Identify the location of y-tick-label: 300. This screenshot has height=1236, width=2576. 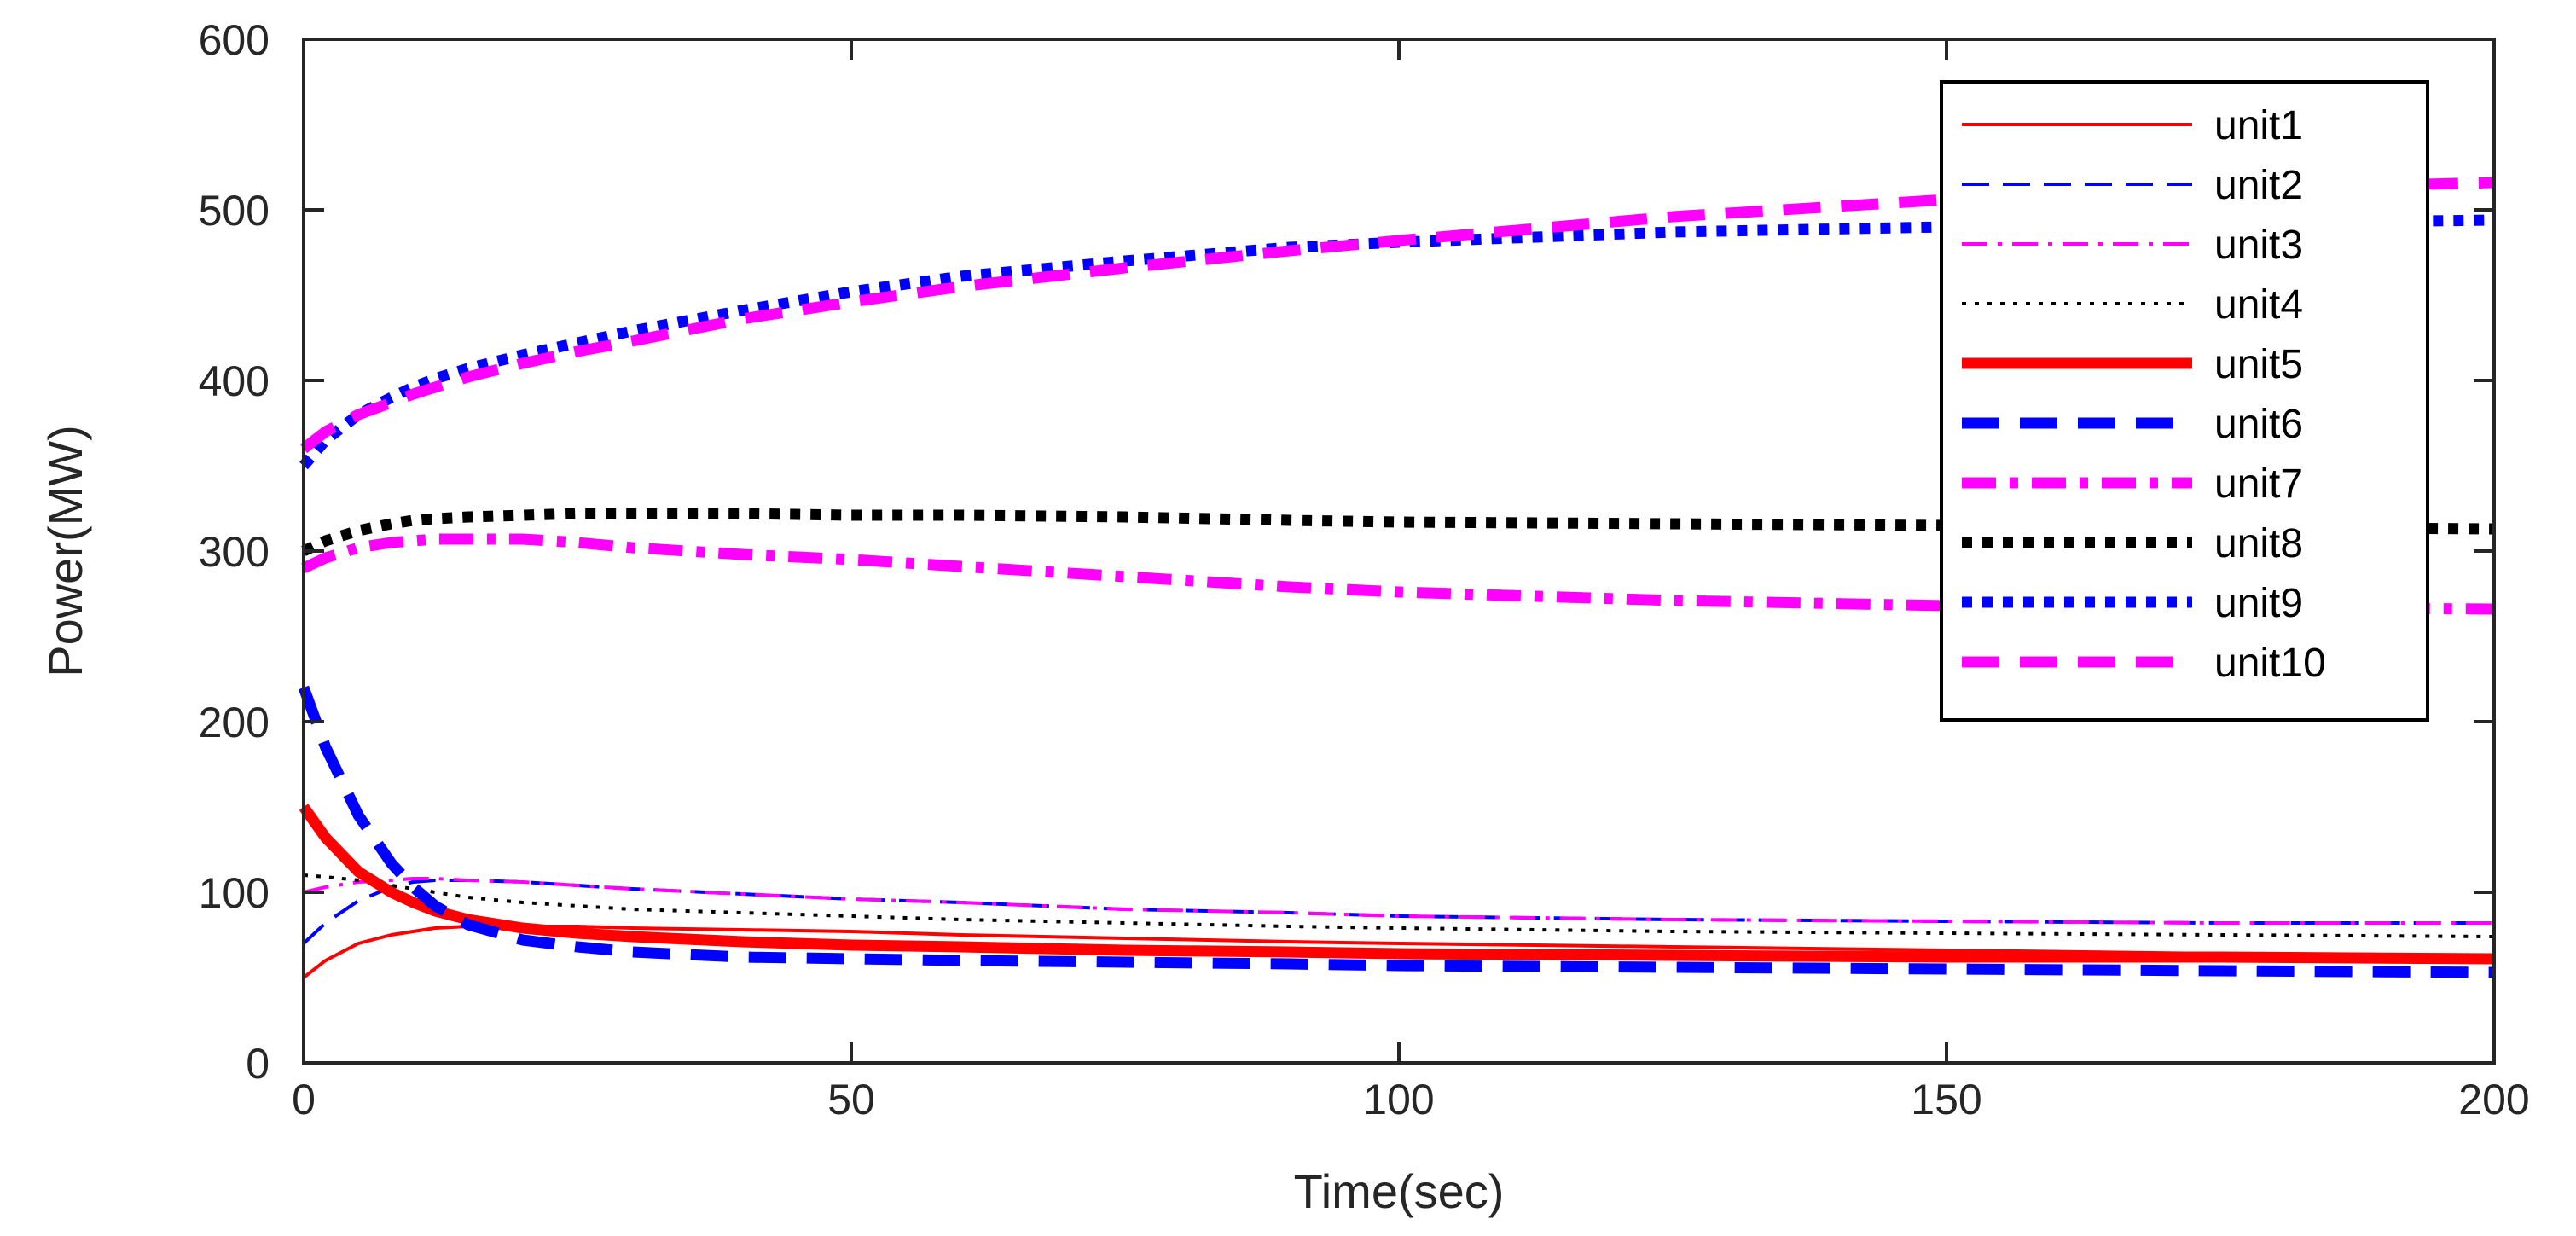
(234, 552).